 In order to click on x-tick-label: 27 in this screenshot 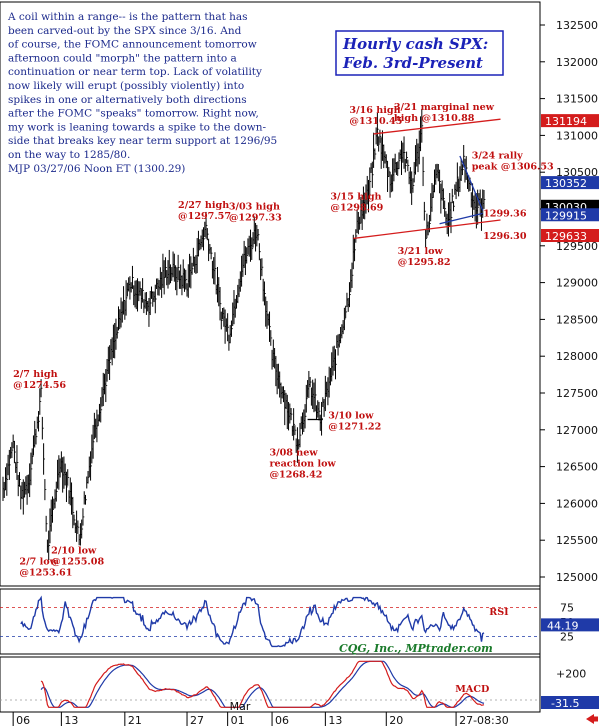, I will do `click(197, 720)`.